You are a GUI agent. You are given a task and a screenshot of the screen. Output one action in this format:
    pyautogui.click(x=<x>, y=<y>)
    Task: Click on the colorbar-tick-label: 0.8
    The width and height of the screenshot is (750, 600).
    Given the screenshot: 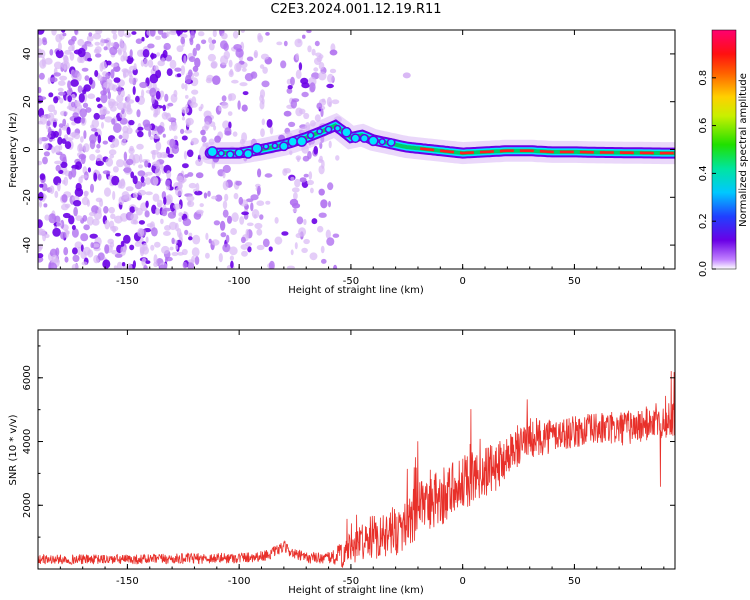 What is the action you would take?
    pyautogui.click(x=703, y=78)
    